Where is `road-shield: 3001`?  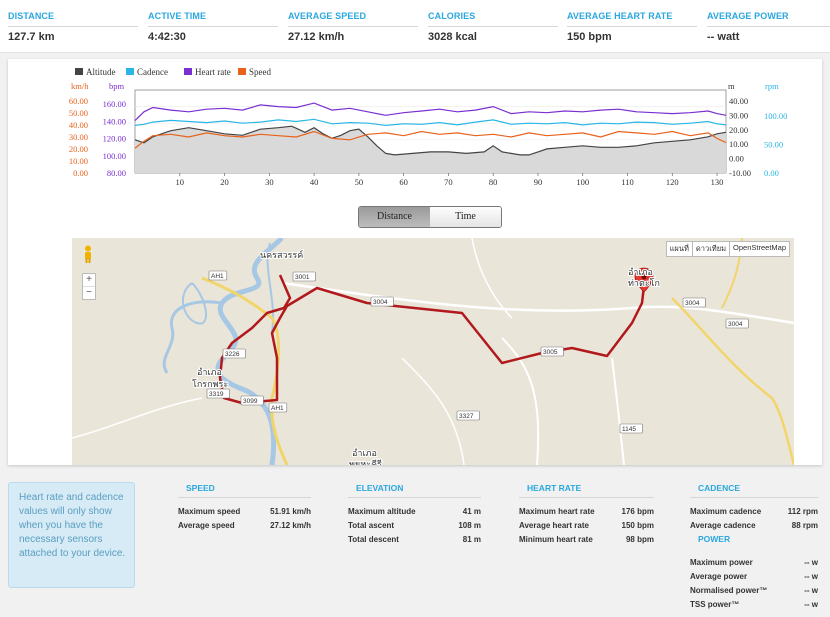
road-shield: 3001 is located at coordinates (304, 276).